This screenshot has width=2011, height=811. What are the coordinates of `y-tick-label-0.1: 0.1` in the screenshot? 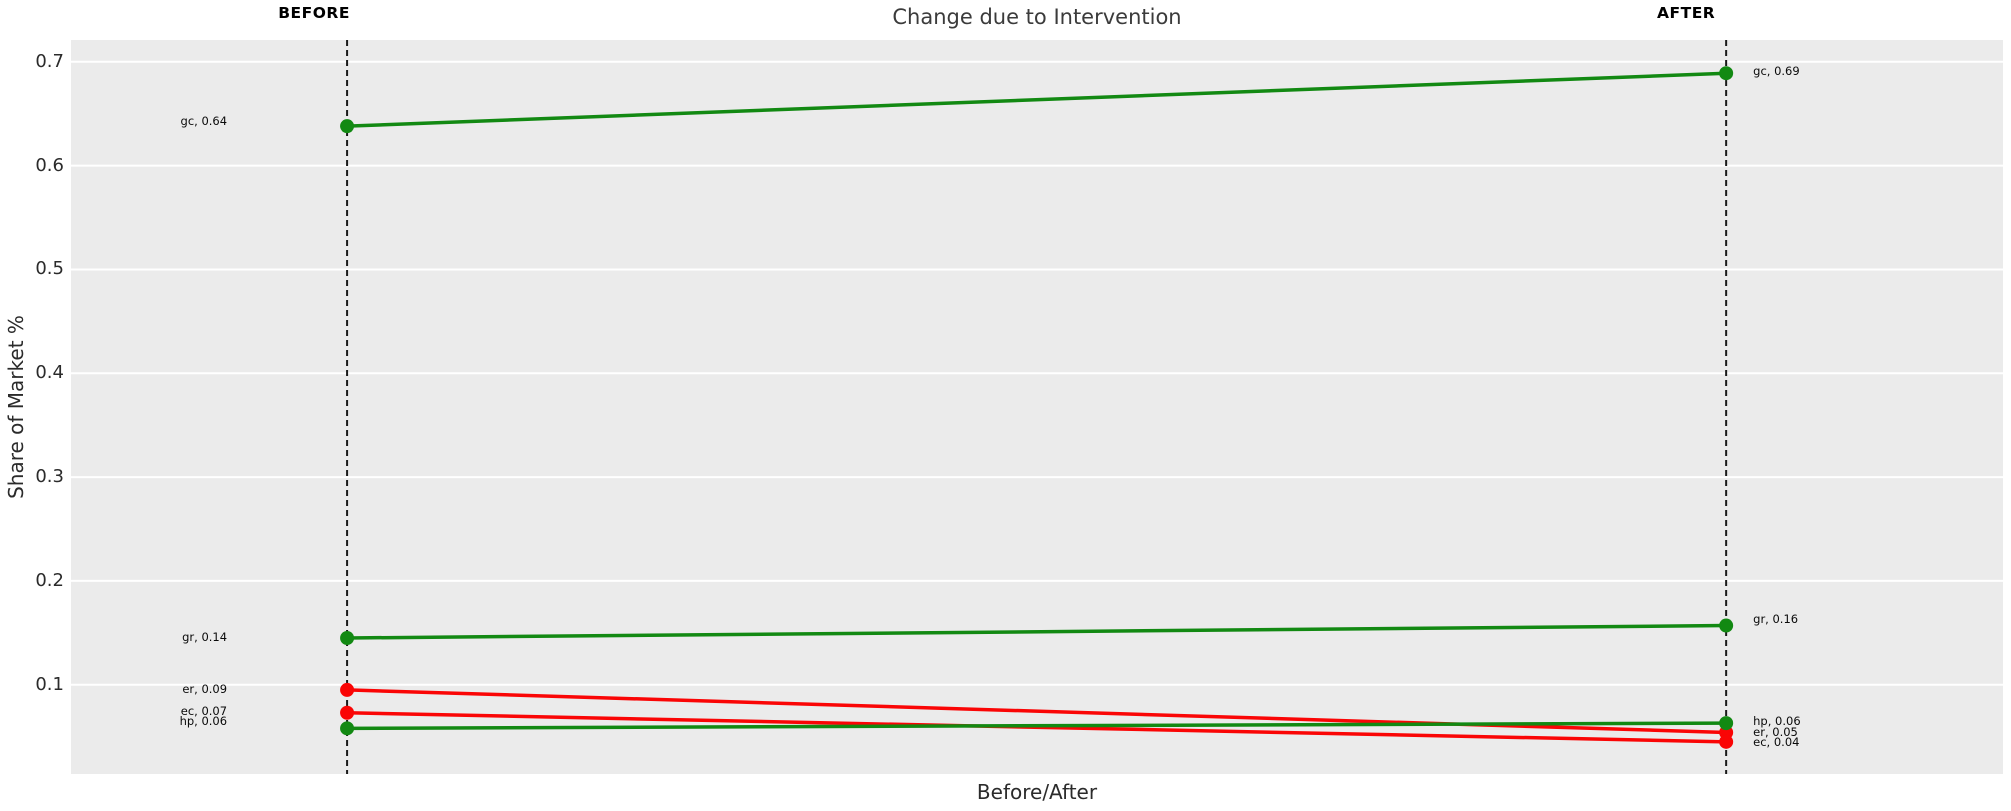 It's located at (49, 684).